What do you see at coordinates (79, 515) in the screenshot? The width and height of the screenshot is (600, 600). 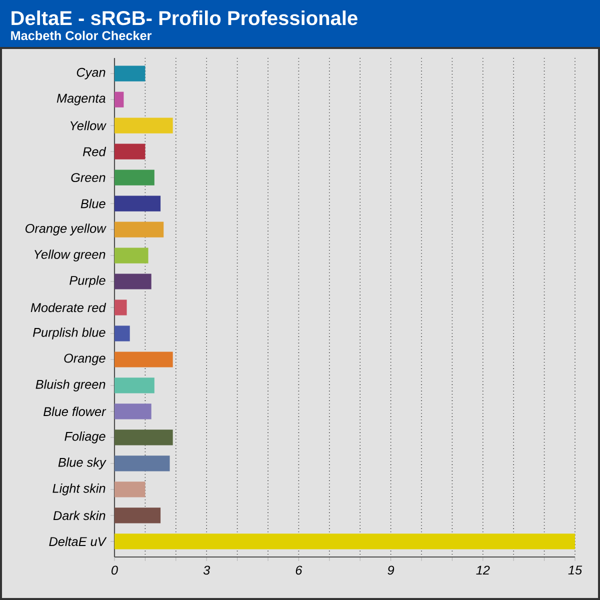 I see `y-tick-label: Dark skin` at bounding box center [79, 515].